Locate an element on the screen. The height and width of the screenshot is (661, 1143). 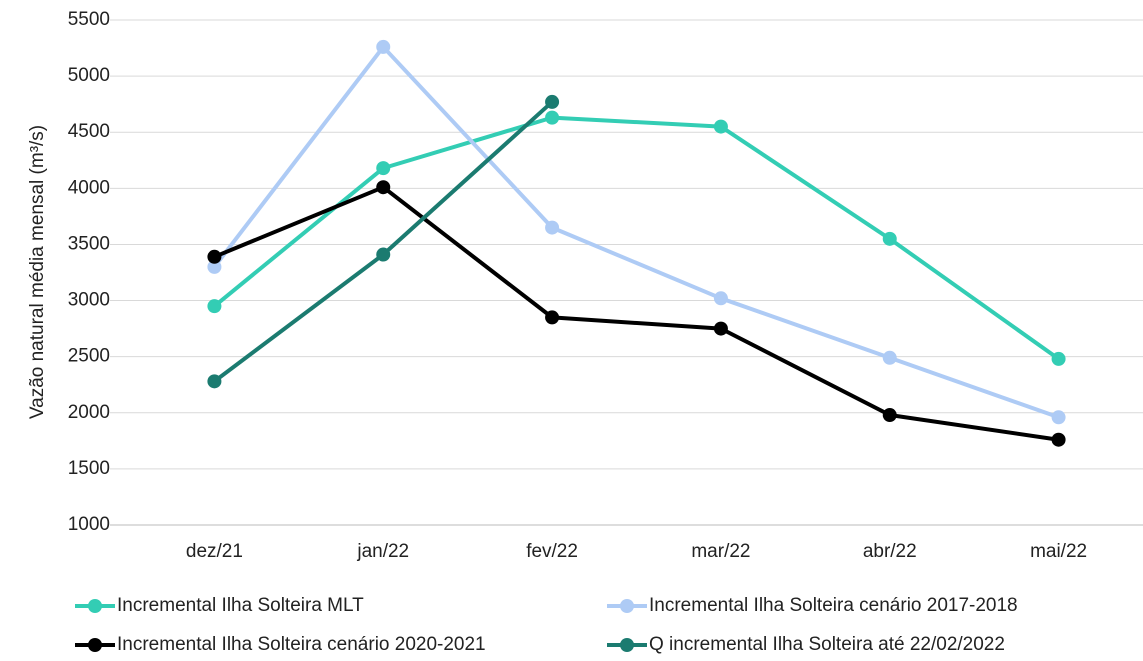
y-axis-label: Vazão natural média mensal (m³/s) is located at coordinates (37, 272).